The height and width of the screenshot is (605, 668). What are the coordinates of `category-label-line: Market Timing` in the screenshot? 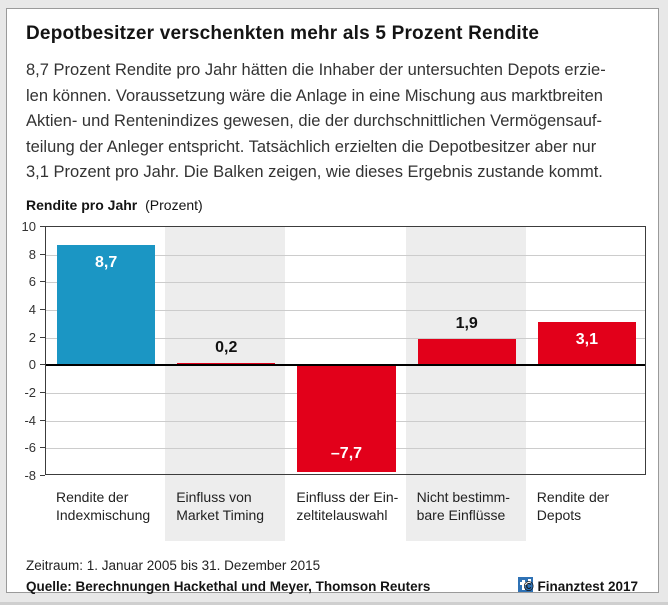 It's located at (220, 515).